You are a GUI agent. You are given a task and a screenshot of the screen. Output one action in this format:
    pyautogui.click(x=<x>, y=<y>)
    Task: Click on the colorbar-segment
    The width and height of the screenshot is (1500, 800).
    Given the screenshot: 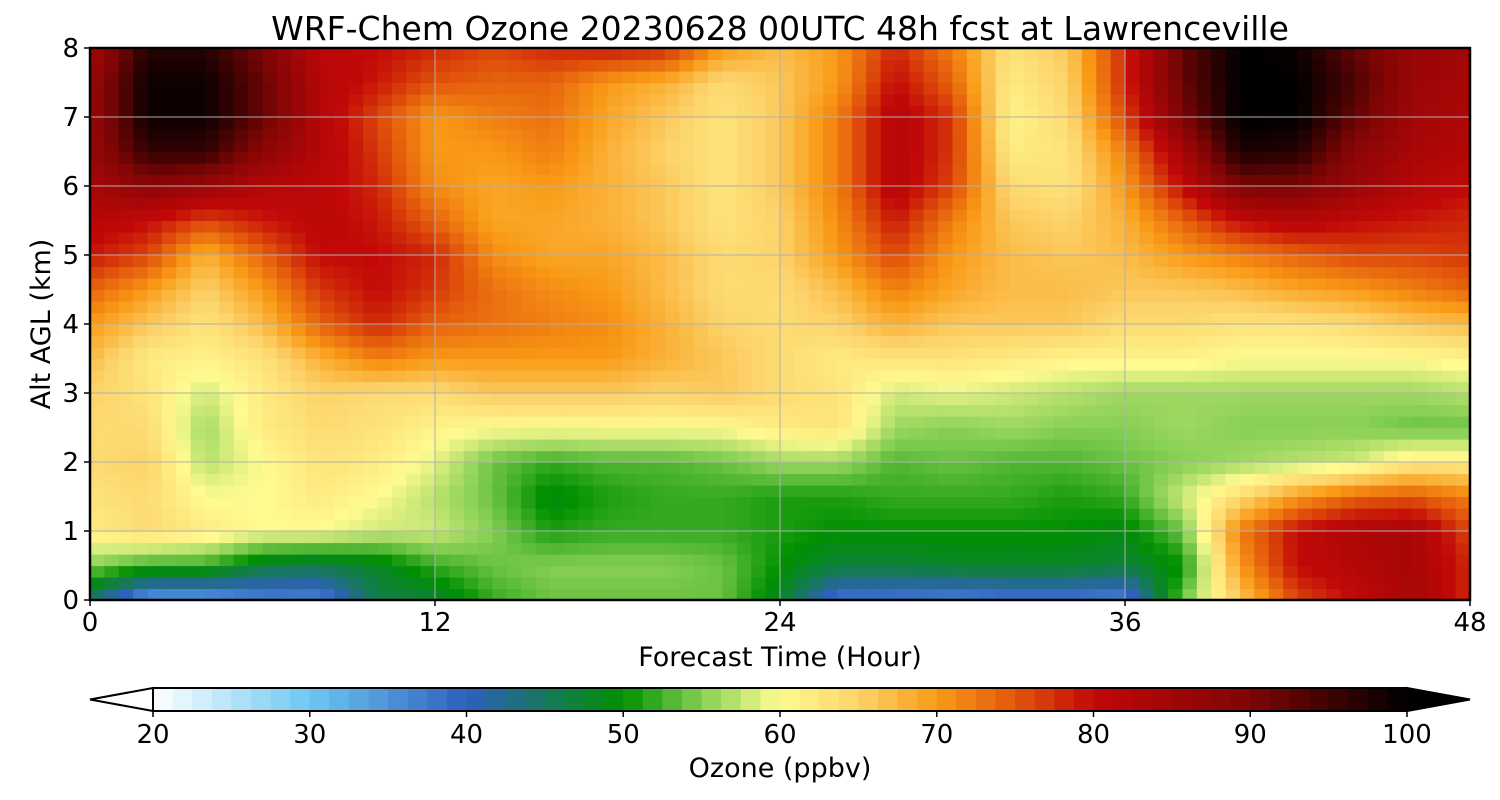 What is the action you would take?
    pyautogui.click(x=770, y=699)
    